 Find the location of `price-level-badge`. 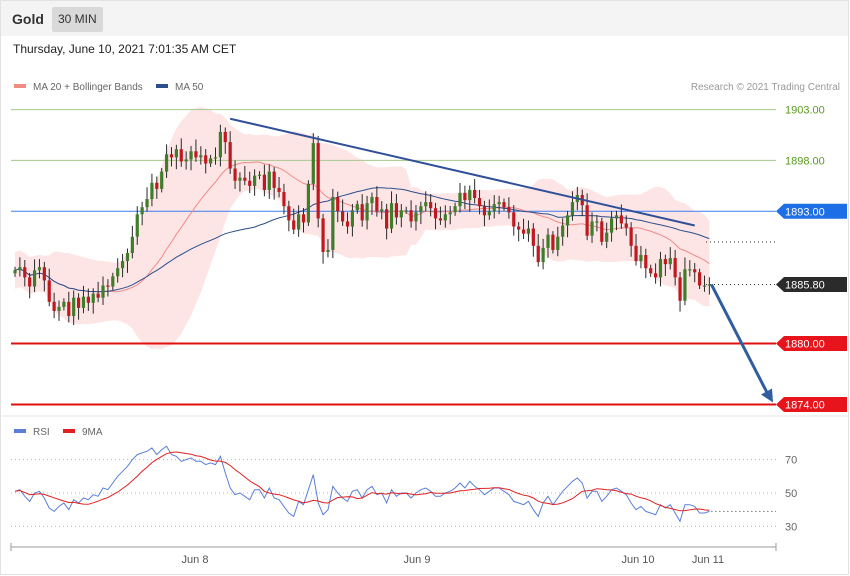

price-level-badge is located at coordinates (811, 211).